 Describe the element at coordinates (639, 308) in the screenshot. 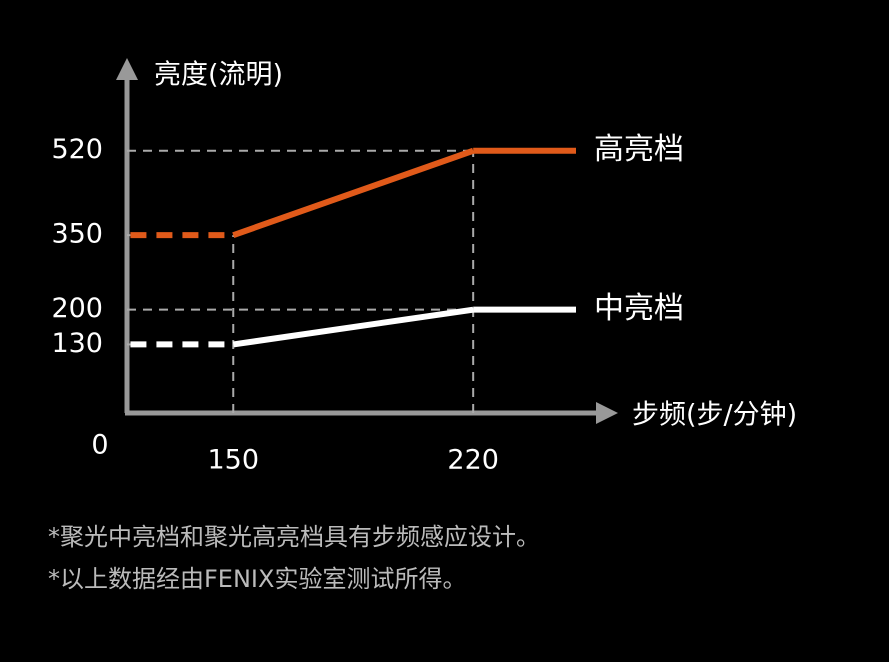

I see `series-label: 中亮档` at that location.